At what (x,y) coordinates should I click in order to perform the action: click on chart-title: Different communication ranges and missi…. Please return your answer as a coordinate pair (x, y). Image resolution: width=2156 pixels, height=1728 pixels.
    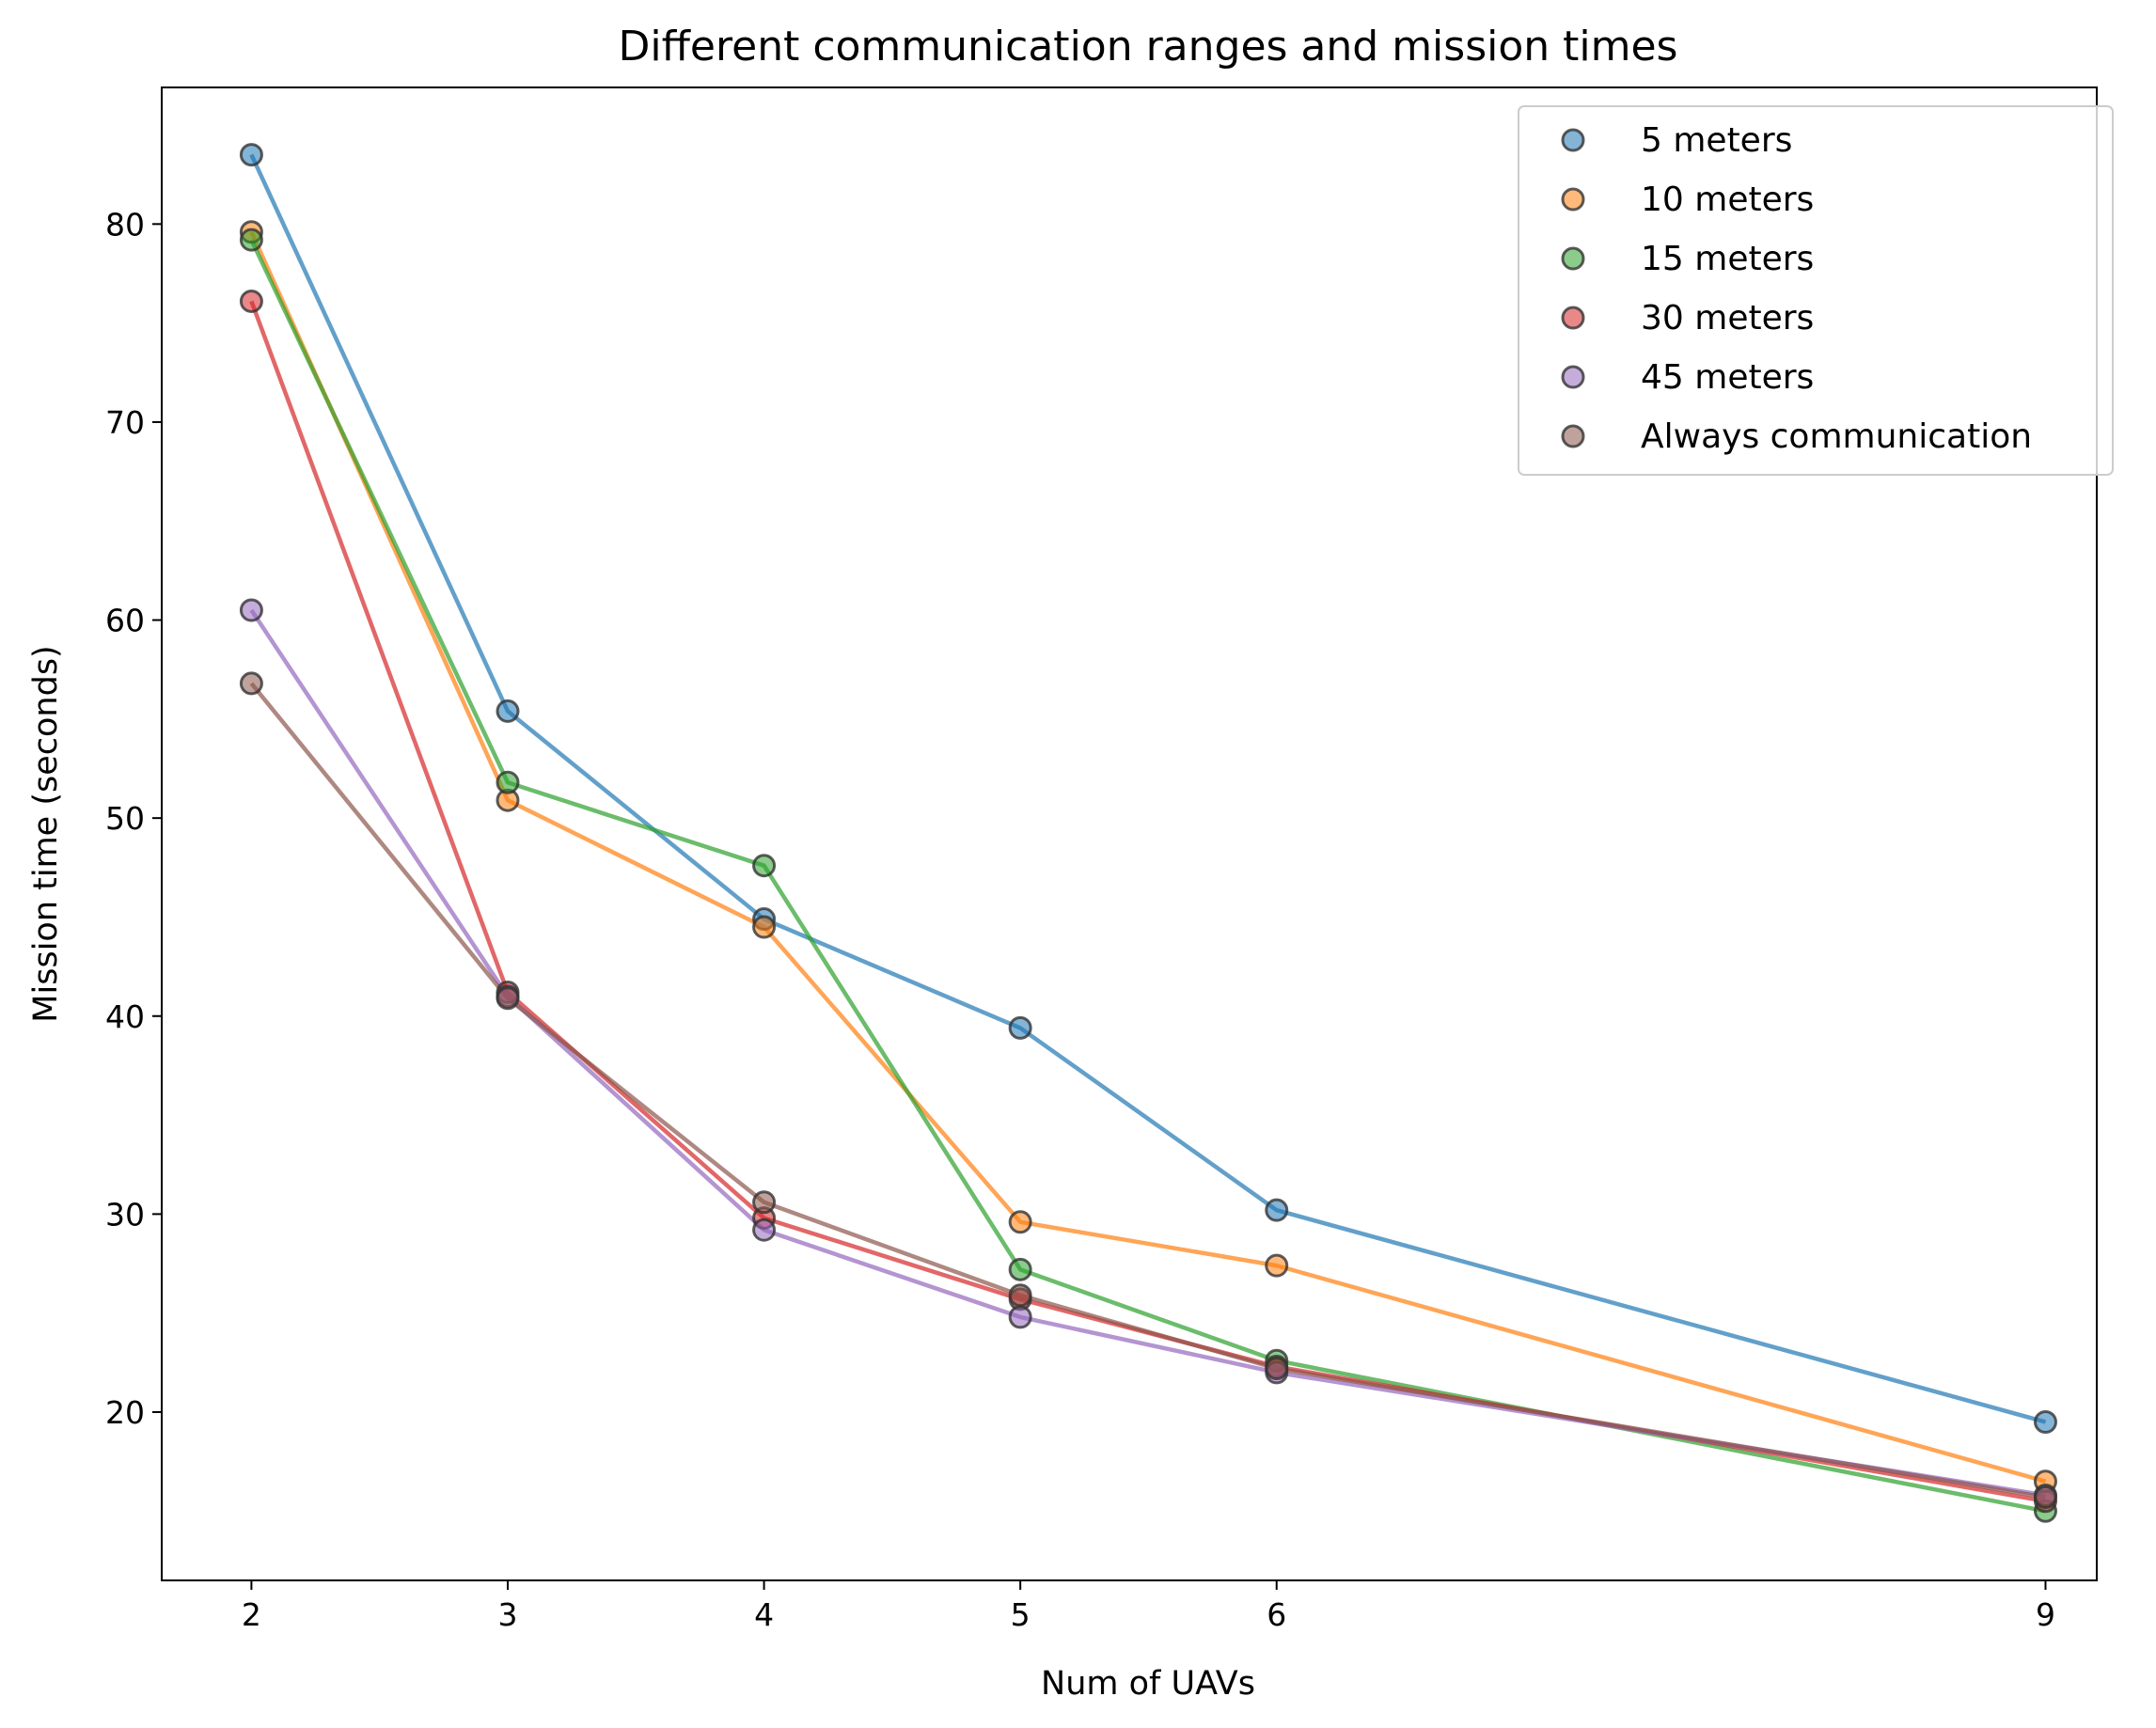
    Looking at the image, I should click on (1148, 47).